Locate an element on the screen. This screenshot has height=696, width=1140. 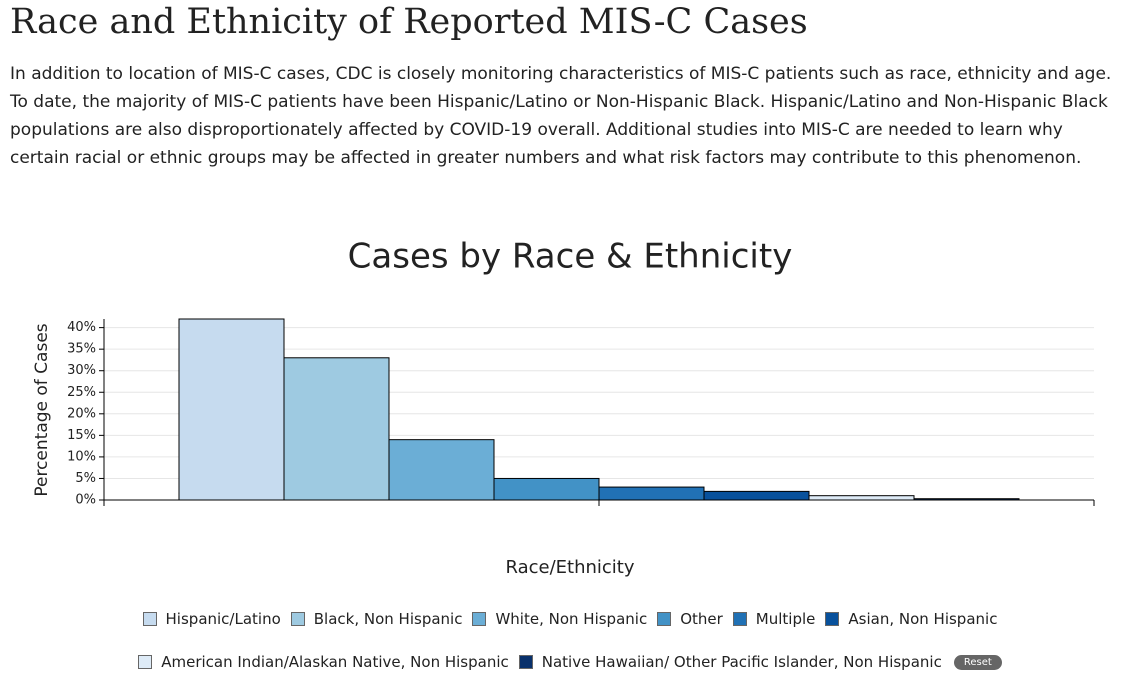
legend-label: Asian, Non Hispanic is located at coordinates (923, 619).